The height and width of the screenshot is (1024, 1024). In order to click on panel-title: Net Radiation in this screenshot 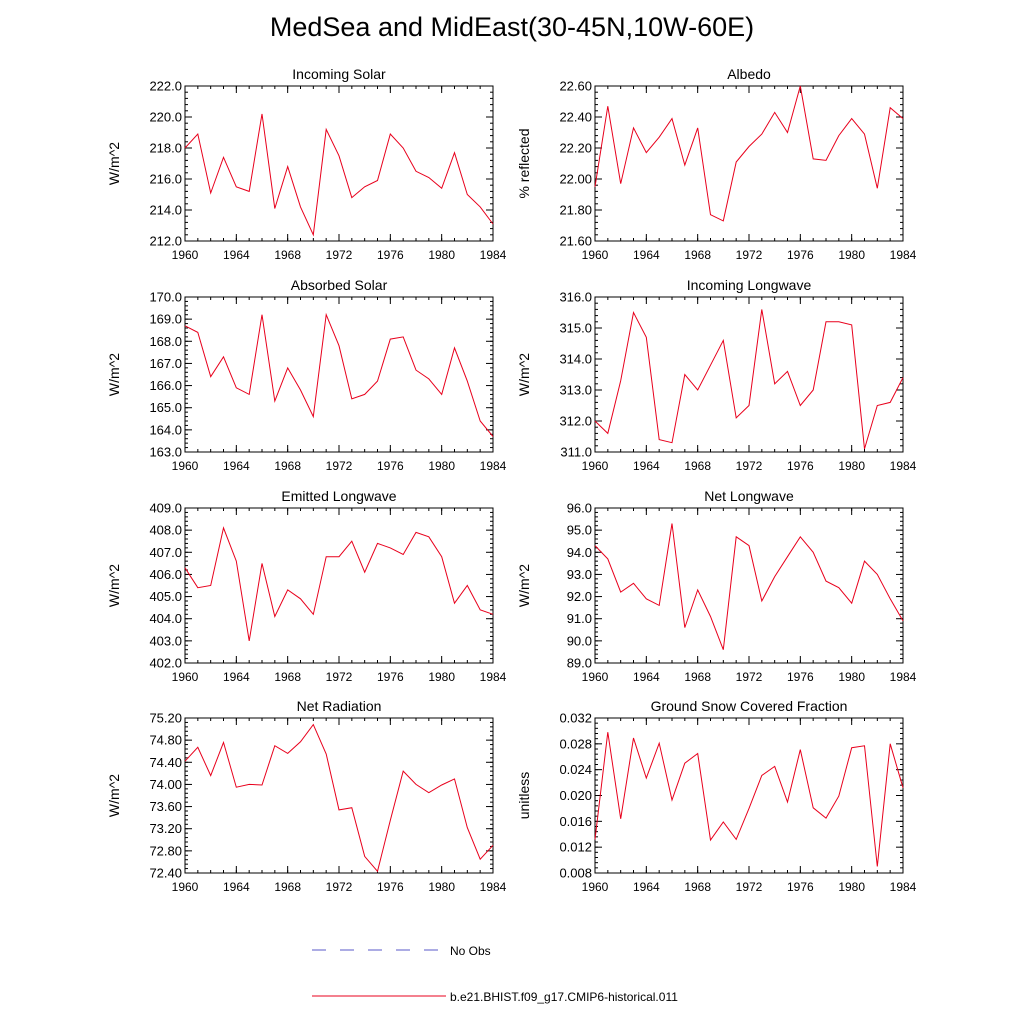, I will do `click(339, 706)`.